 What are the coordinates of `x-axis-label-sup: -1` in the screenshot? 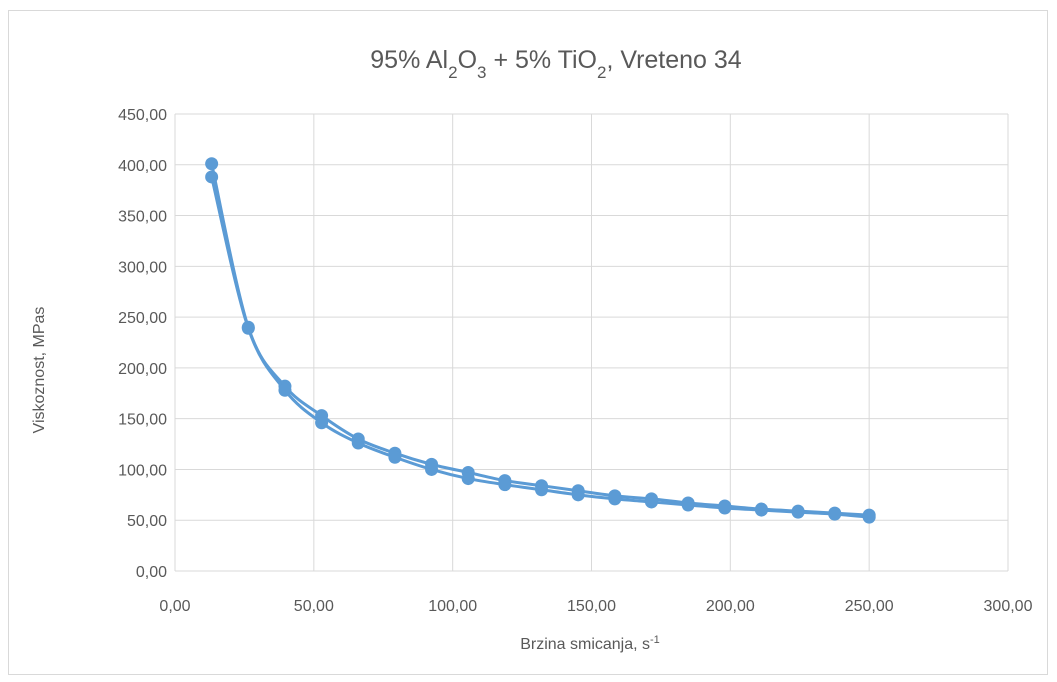 It's located at (655, 640).